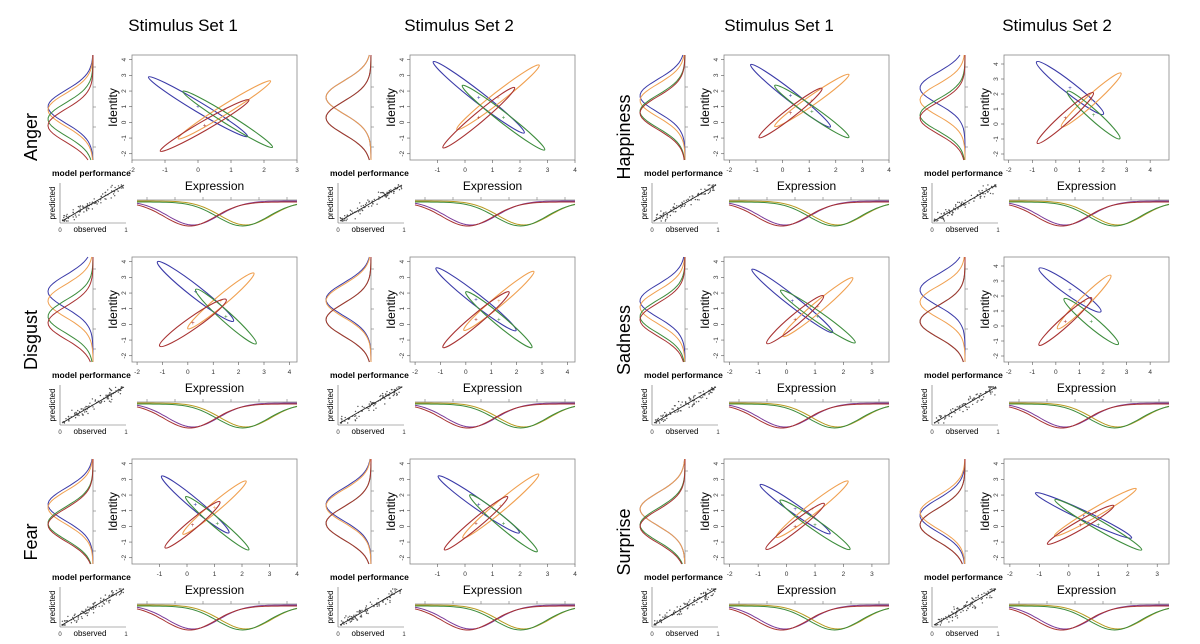 This screenshot has width=1200, height=644. Describe the element at coordinates (1065, 118) in the screenshot. I see `ellipse-red` at that location.